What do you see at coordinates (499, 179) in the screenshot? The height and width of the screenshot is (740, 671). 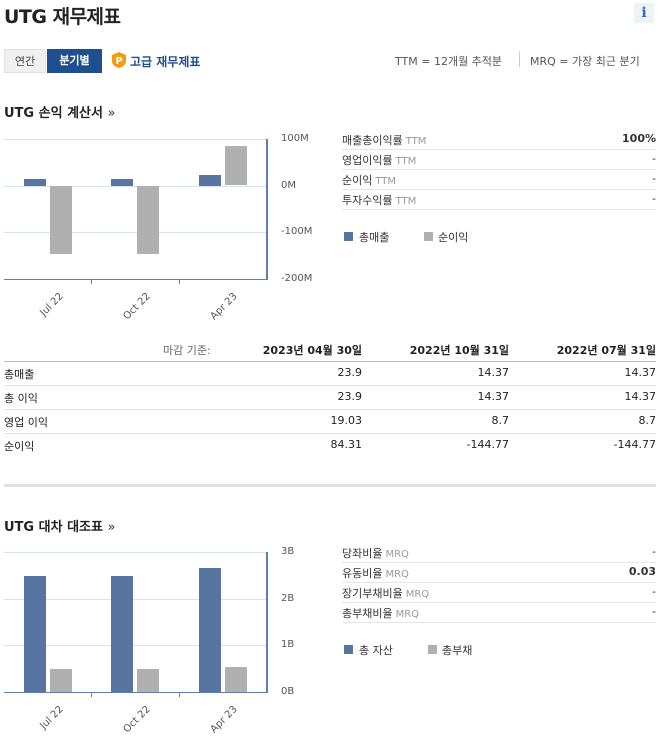 I see `income-ratio-row: 순이익 TTM -` at bounding box center [499, 179].